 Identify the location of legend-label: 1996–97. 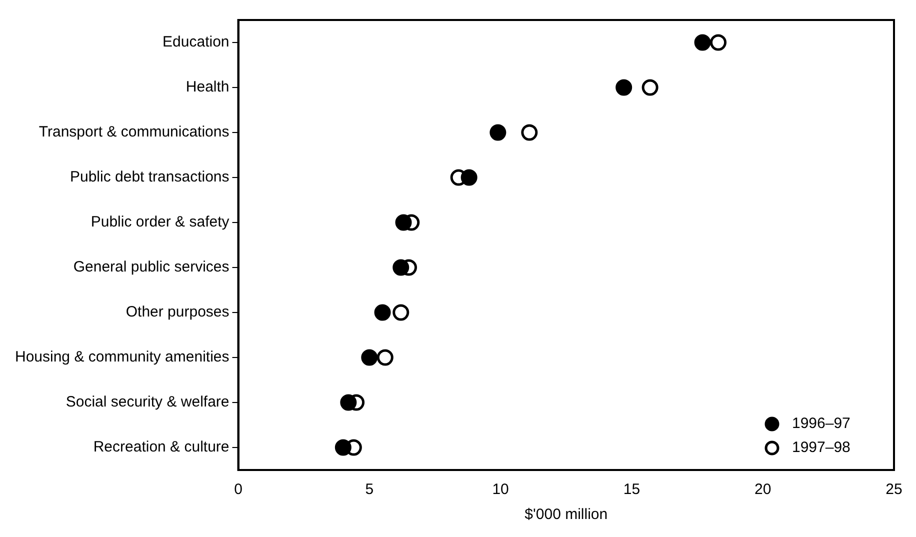
(821, 423).